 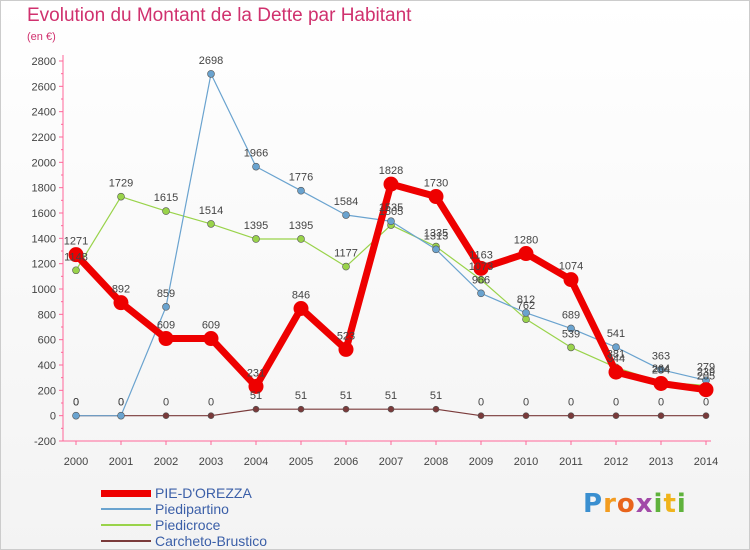 What do you see at coordinates (481, 255) in the screenshot?
I see `data-label-pie-d-orezza: 1163` at bounding box center [481, 255].